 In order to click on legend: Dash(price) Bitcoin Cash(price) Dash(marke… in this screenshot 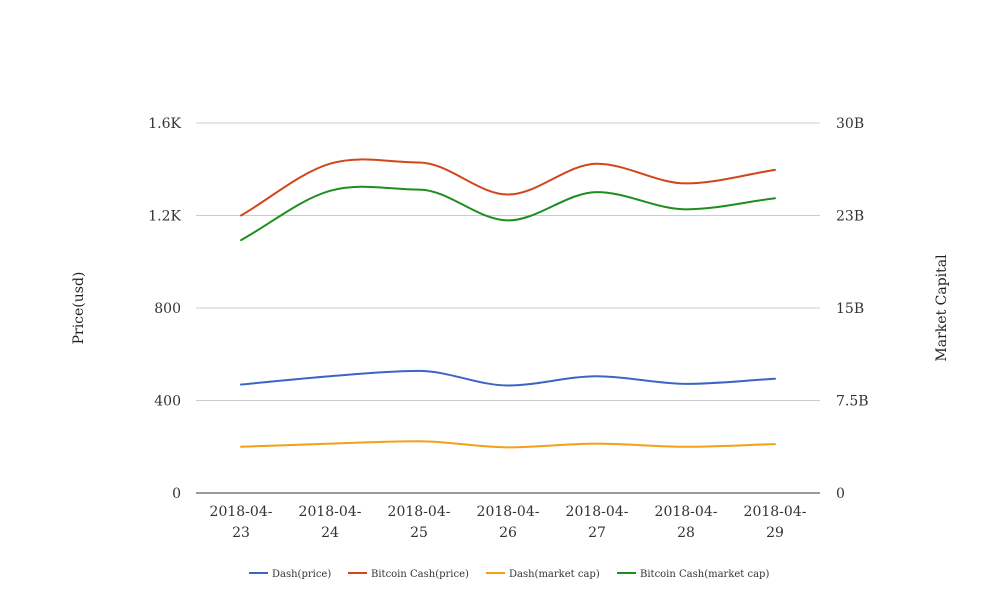, I will do `click(509, 574)`.